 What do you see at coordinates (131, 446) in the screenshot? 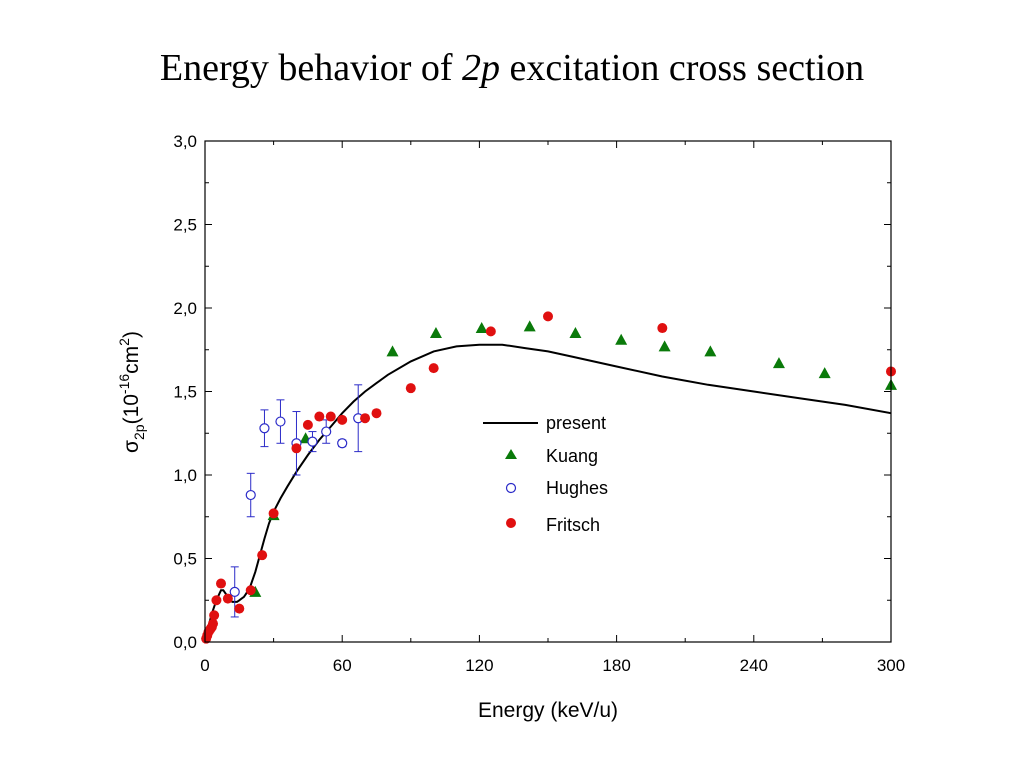
I see `y-label-sigma: σ` at bounding box center [131, 446].